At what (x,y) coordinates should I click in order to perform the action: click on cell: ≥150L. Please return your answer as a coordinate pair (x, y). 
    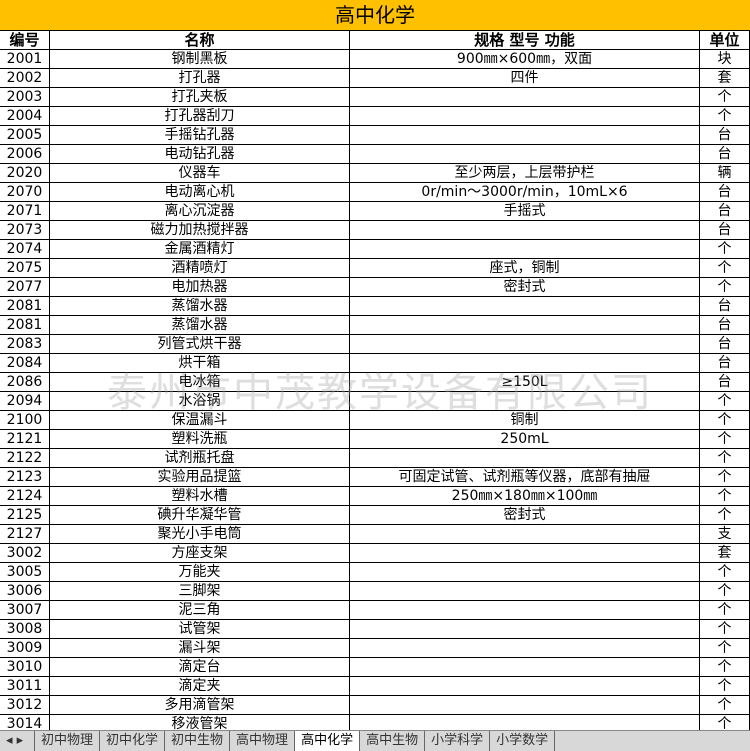
    Looking at the image, I should click on (525, 382).